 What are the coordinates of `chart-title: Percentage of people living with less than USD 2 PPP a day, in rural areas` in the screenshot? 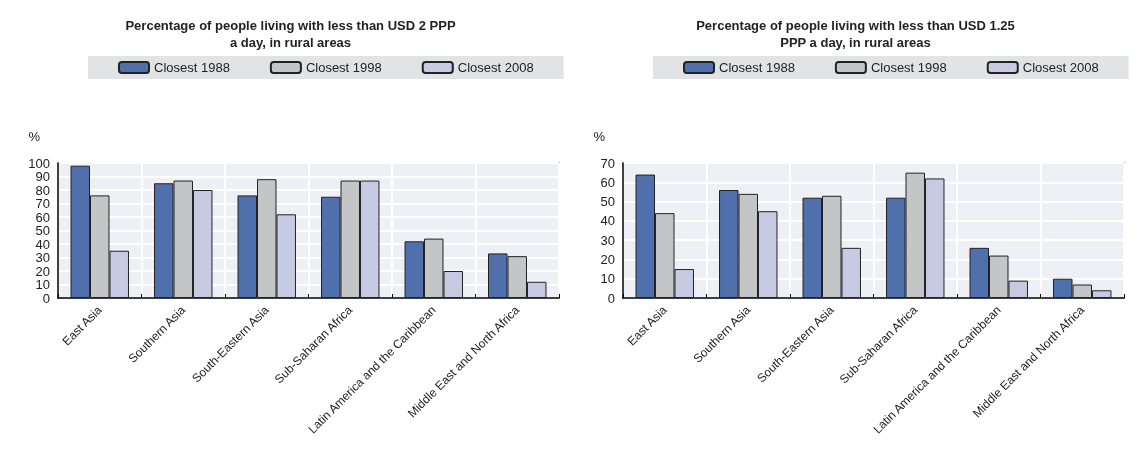 It's located at (290, 34).